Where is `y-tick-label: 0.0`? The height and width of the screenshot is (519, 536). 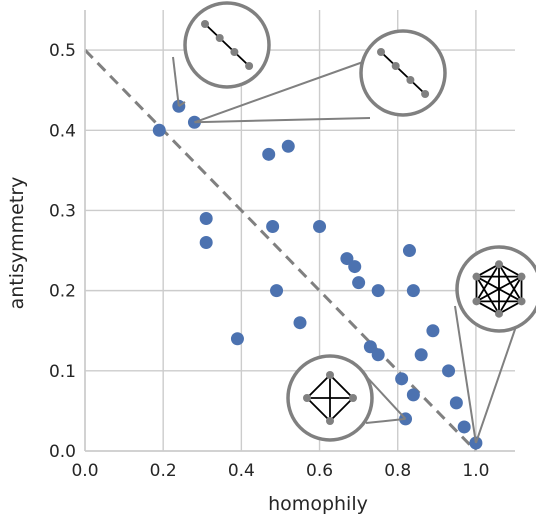
y-tick-label: 0.0 is located at coordinates (62, 452).